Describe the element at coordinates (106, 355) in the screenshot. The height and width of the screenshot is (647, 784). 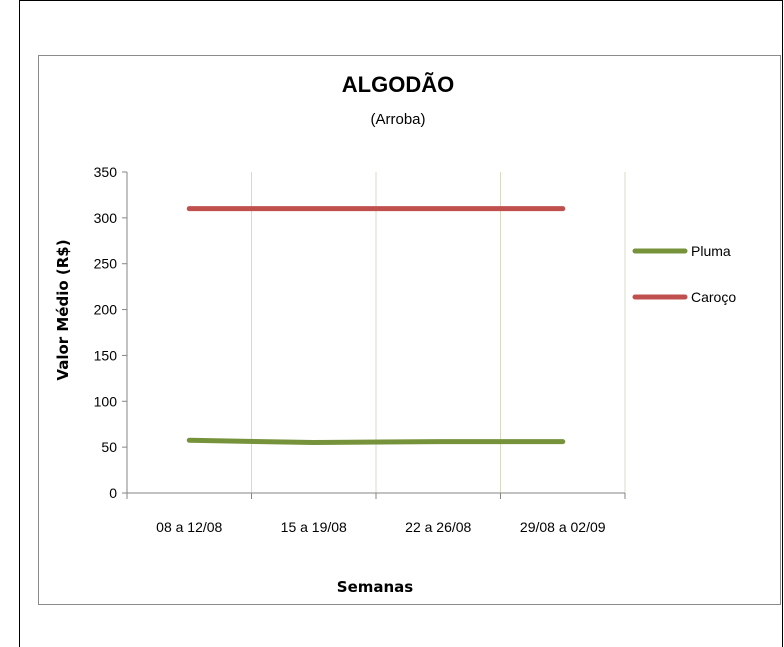
I see `y-tick-label: 150` at that location.